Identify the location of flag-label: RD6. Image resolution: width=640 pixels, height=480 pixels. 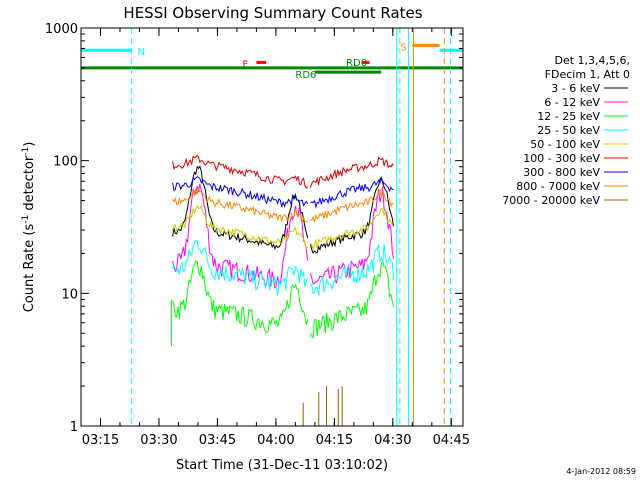
(305, 75).